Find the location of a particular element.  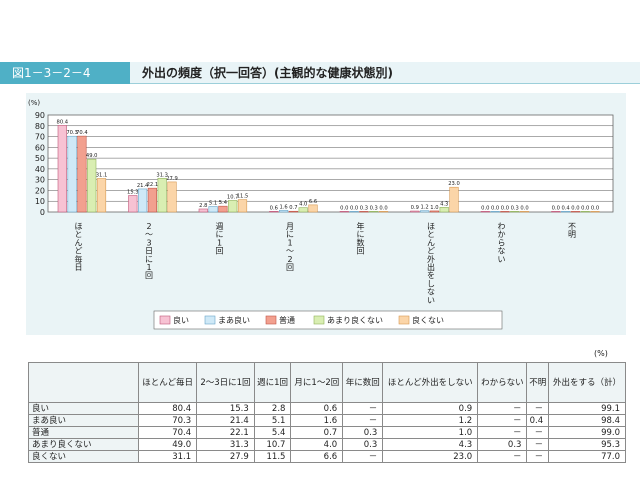

data-label: 15.3 is located at coordinates (133, 193).